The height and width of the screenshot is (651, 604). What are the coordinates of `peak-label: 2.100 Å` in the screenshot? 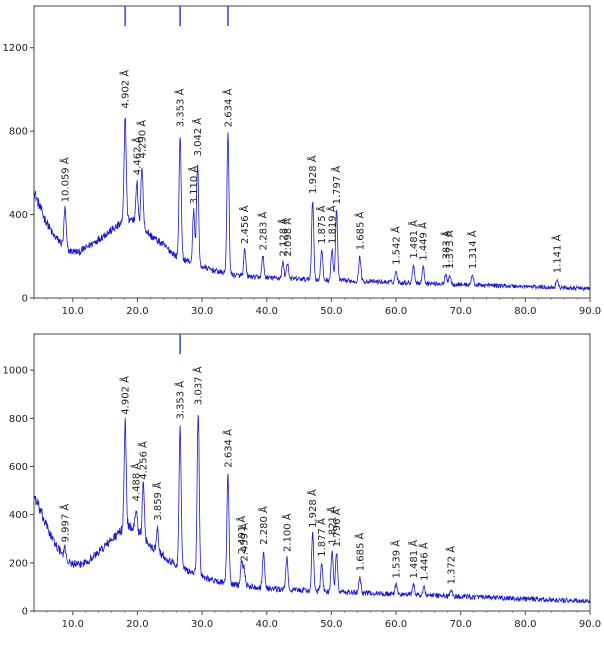 It's located at (286, 532).